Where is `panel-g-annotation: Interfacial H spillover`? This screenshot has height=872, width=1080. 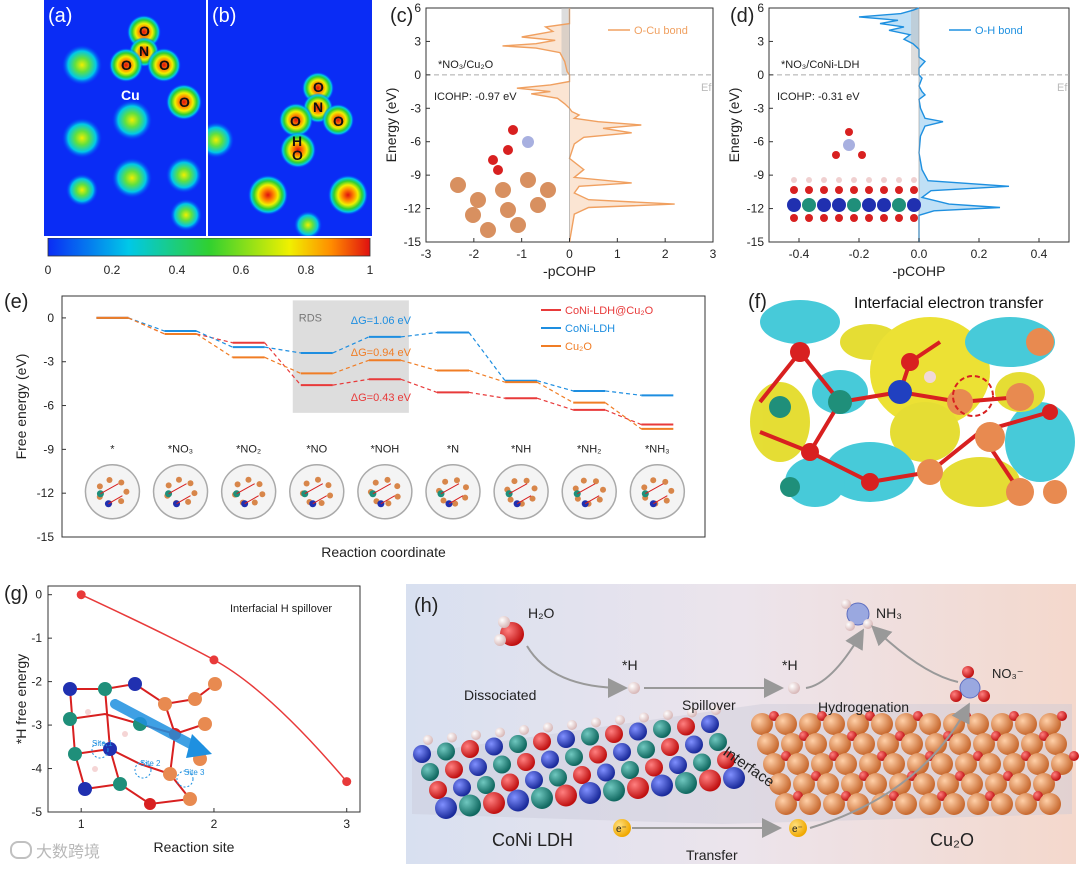 panel-g-annotation: Interfacial H spillover is located at coordinates (281, 609).